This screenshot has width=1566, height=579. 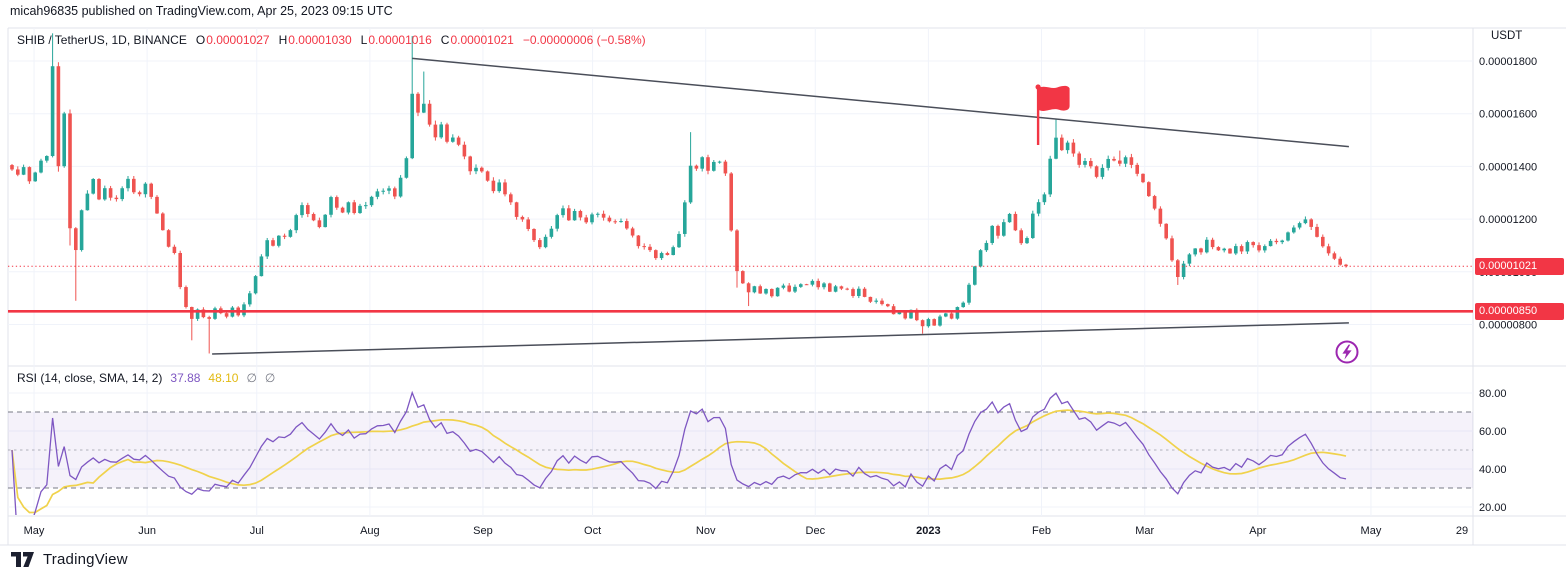 What do you see at coordinates (880, 102) in the screenshot?
I see `descending-resistance` at bounding box center [880, 102].